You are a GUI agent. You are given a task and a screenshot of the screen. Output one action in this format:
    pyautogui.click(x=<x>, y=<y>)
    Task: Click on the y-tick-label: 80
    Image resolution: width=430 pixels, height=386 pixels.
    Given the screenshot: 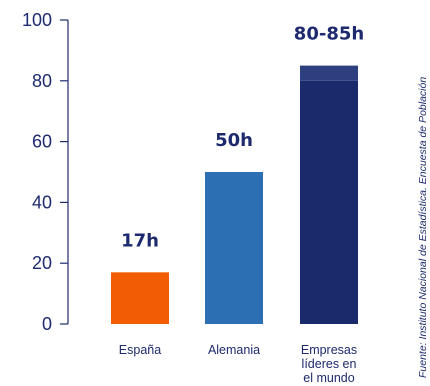 What is the action you would take?
    pyautogui.click(x=42, y=81)
    